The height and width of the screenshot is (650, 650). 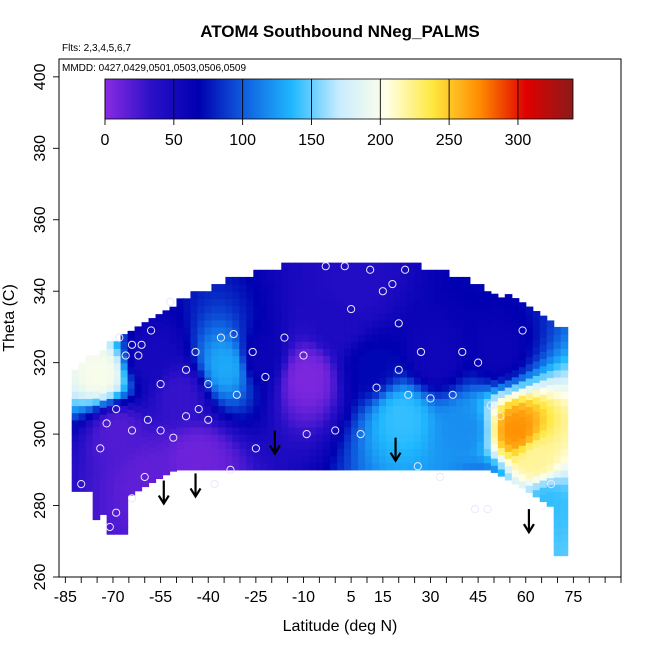 I want to click on y-tick-label: 380, so click(x=40, y=148).